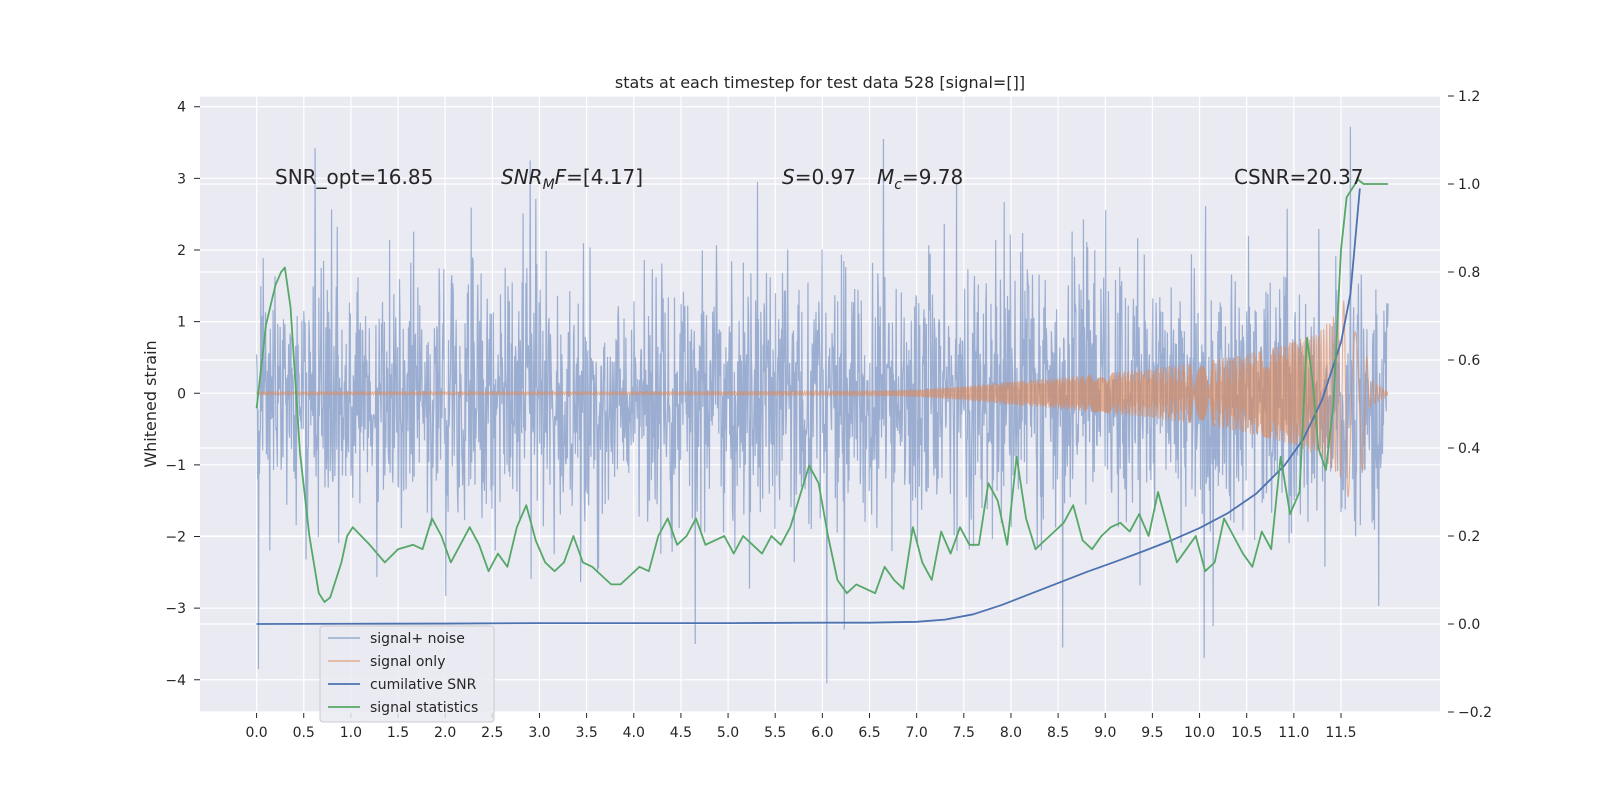 The image size is (1600, 800). What do you see at coordinates (1469, 449) in the screenshot?
I see `y2-tick-label: 0.4` at bounding box center [1469, 449].